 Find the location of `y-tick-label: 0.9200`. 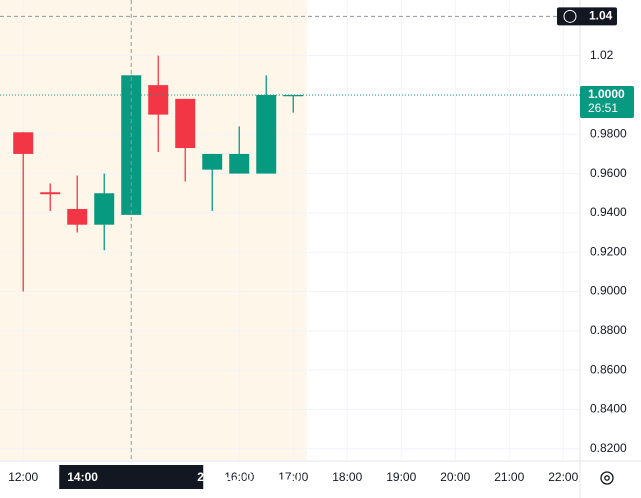

y-tick-label: 0.9200 is located at coordinates (608, 251).